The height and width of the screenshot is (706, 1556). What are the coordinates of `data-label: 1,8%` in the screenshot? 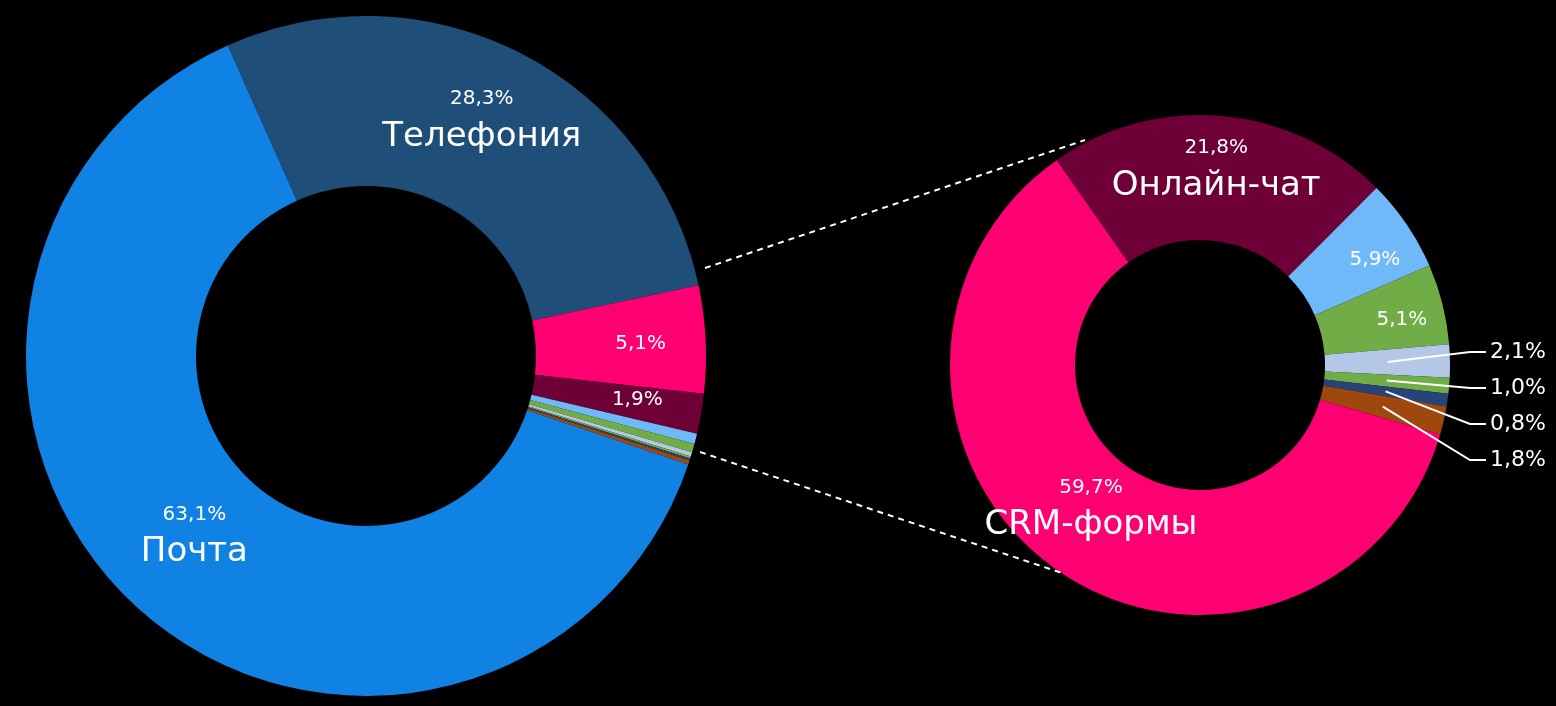 It's located at (1518, 458).